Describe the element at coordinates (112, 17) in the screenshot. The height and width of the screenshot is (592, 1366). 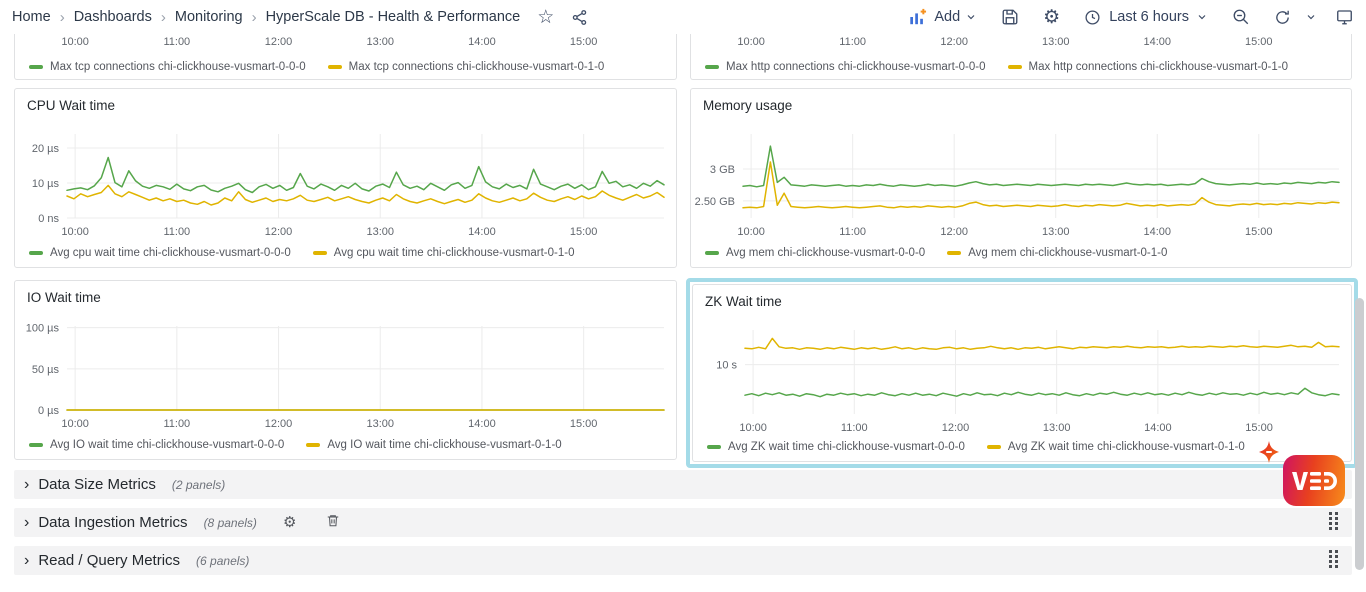
I see `breadcrumb-dashboards: Dashboards` at that location.